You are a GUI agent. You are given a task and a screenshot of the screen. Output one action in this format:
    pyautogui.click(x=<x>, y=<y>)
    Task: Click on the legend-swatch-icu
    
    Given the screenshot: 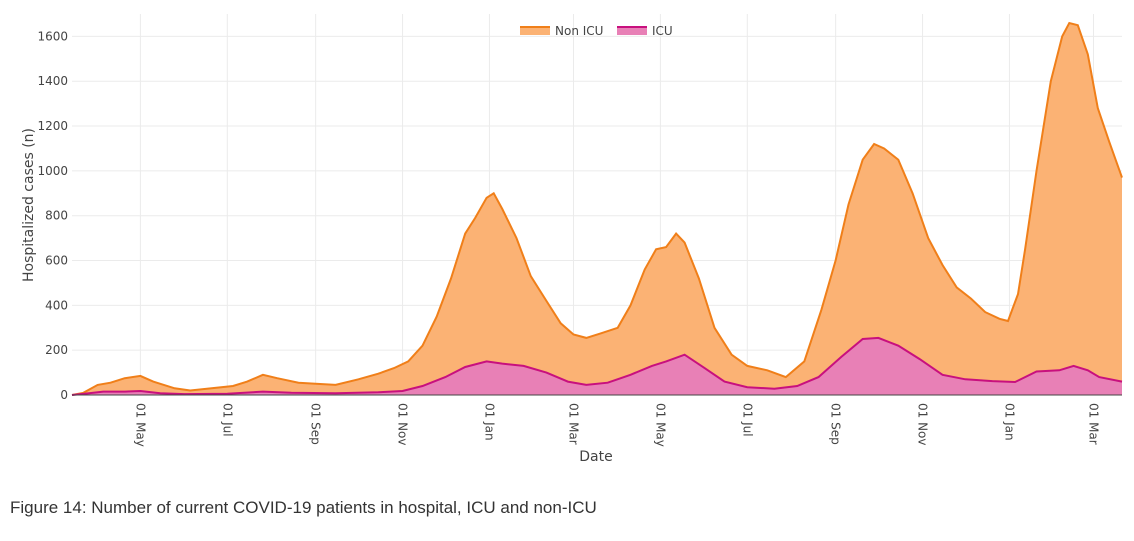 What is the action you would take?
    pyautogui.click(x=632, y=30)
    